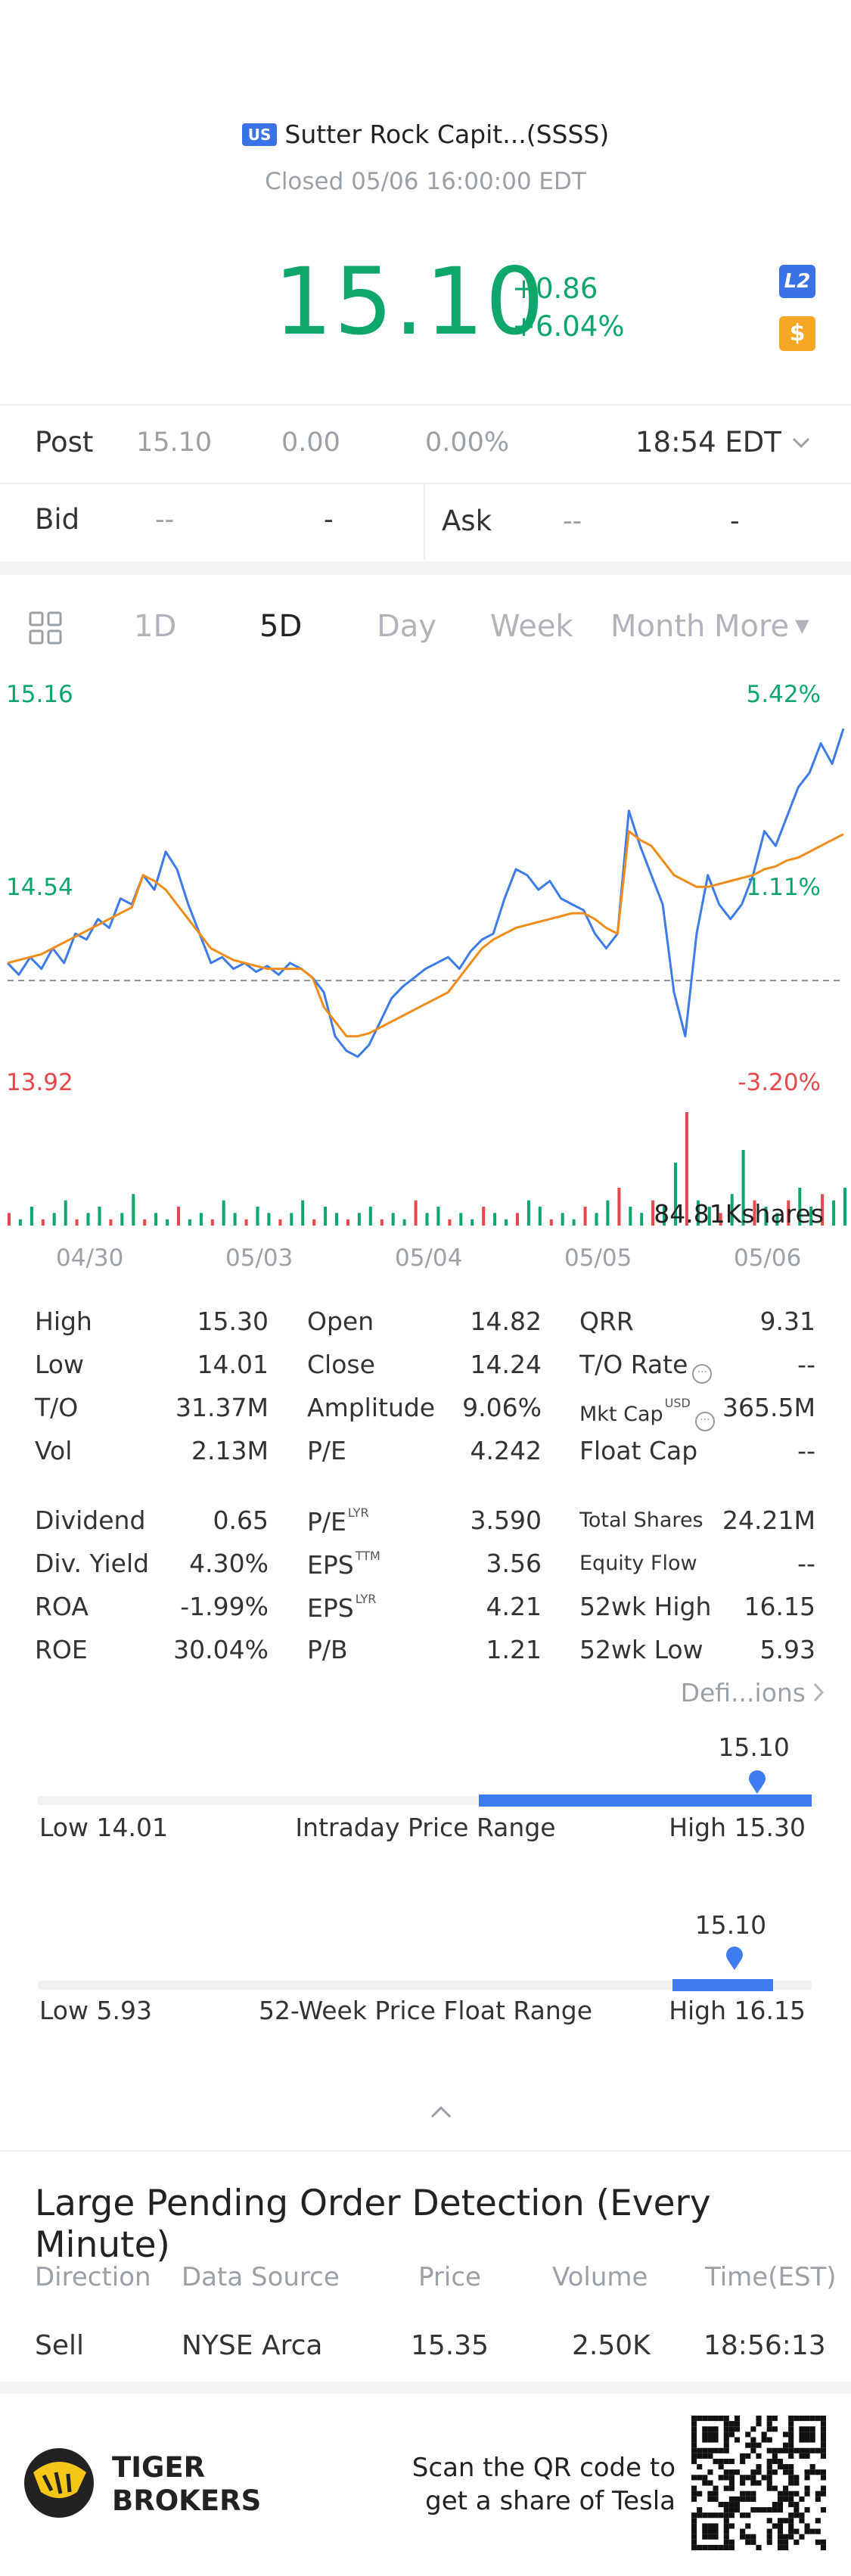 The height and width of the screenshot is (2576, 851). I want to click on stat-label: EPS LYR, so click(342, 1607).